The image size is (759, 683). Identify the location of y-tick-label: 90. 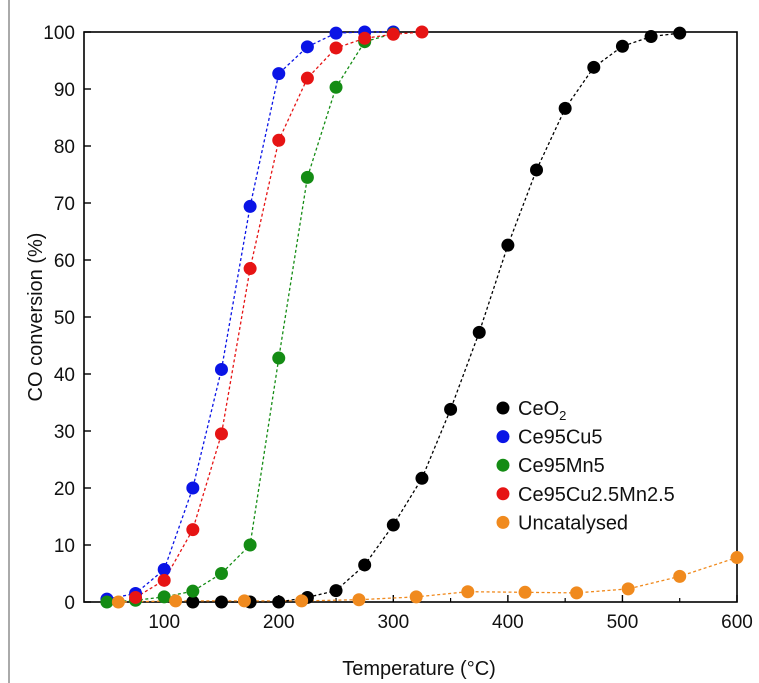
(64, 90).